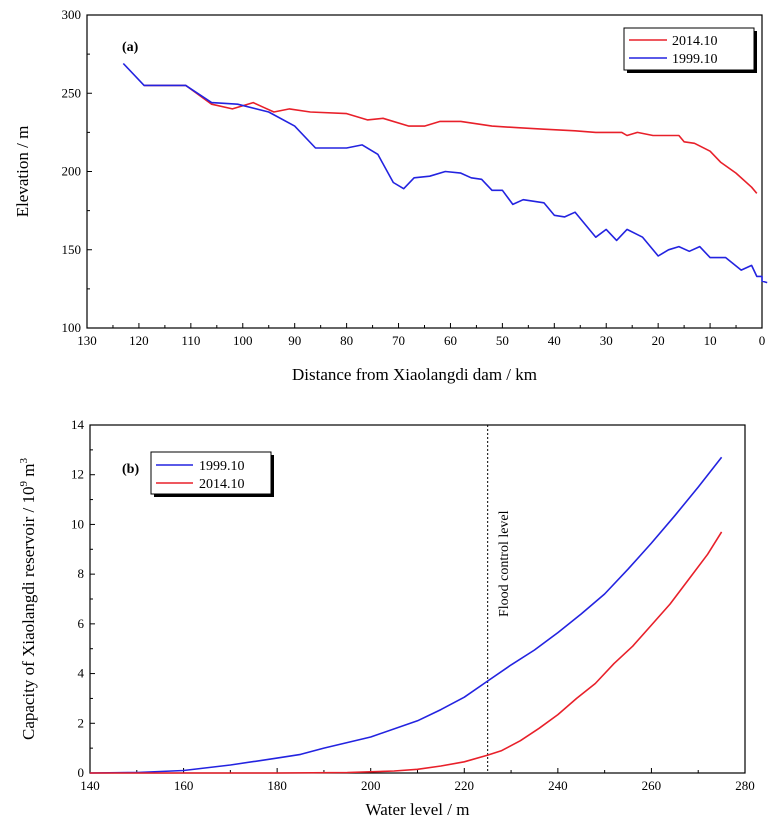 The image size is (768, 834). Describe the element at coordinates (22, 172) in the screenshot. I see `y-axis-label-a: Elevation / m` at that location.